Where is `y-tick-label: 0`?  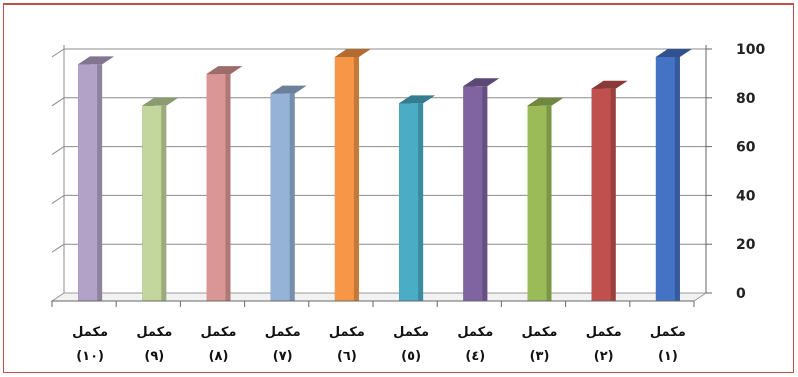 y-tick-label: 0 is located at coordinates (741, 294).